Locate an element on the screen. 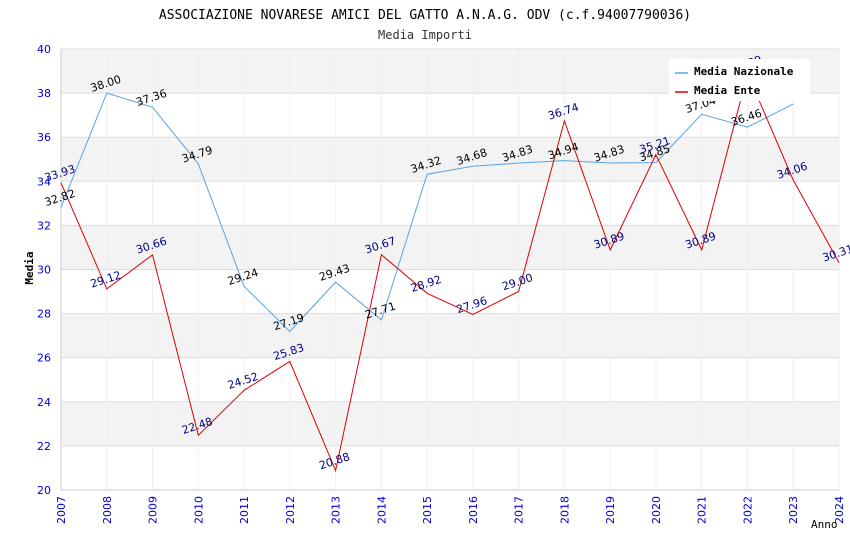 The image size is (850, 550). y-tick-label: 20 is located at coordinates (44, 490).